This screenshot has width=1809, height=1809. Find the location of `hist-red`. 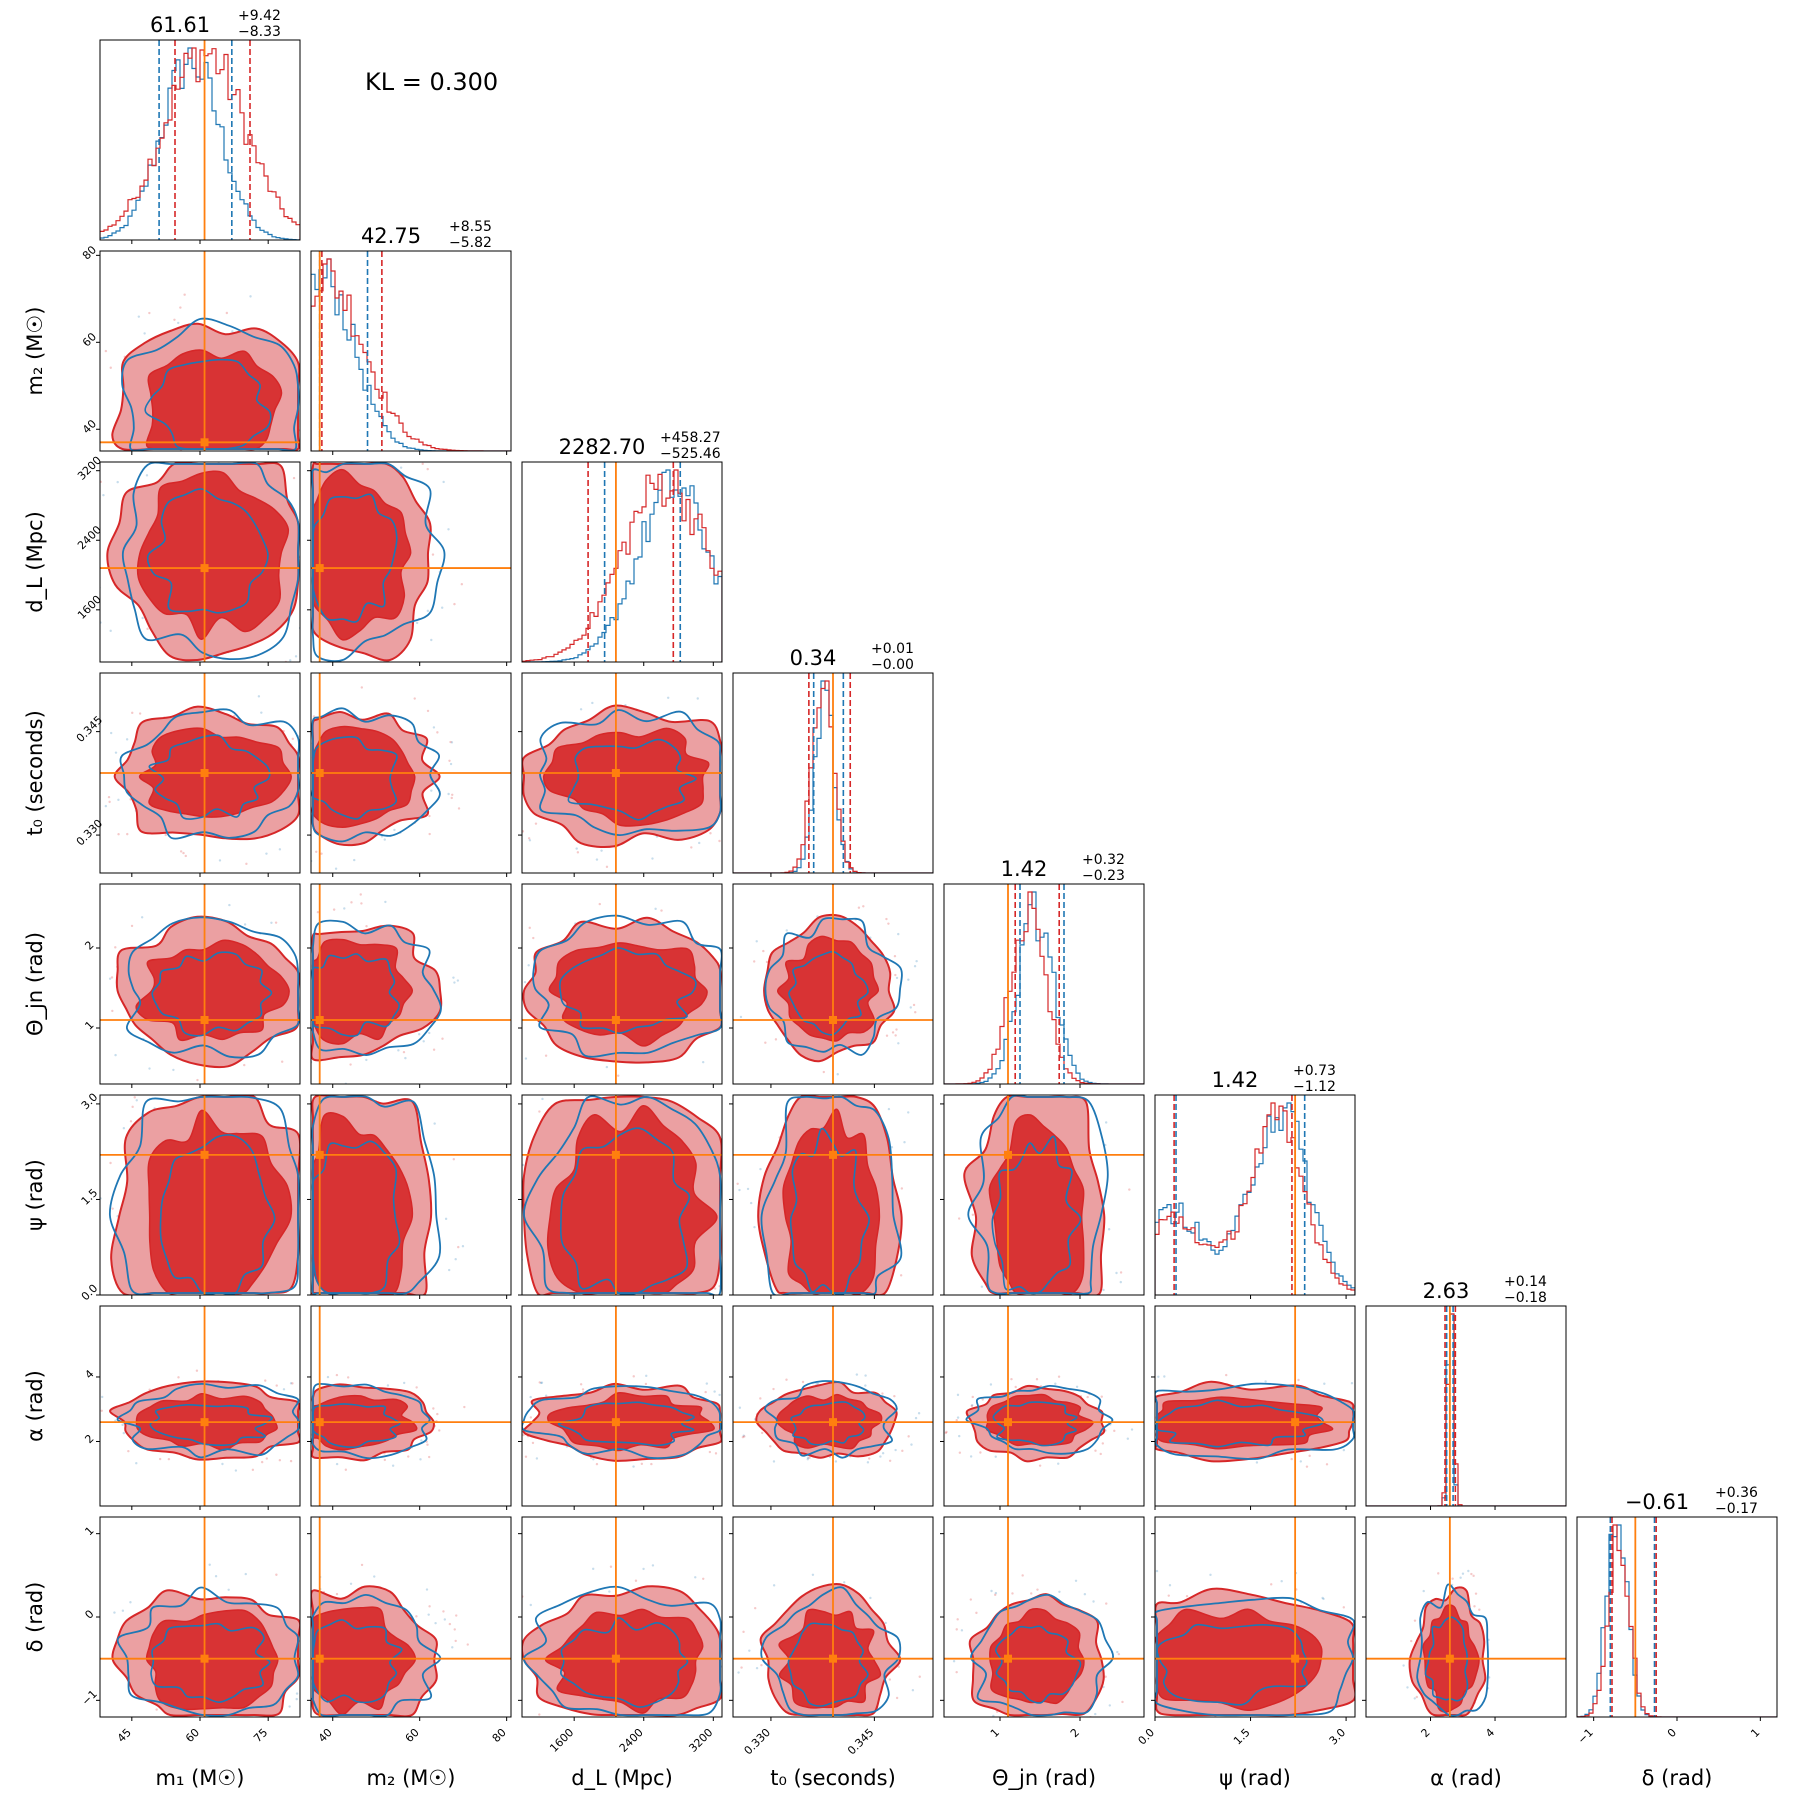

hist-red is located at coordinates (1255, 1198).